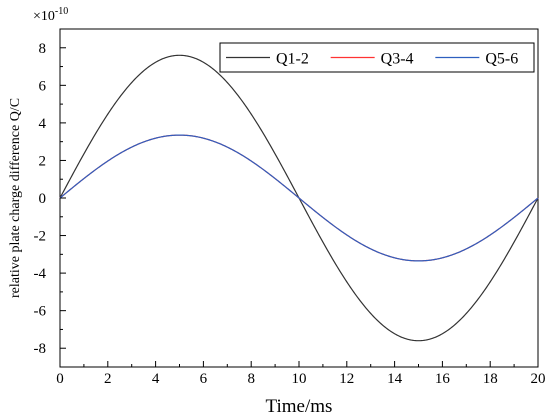 The image size is (550, 418). What do you see at coordinates (43, 49) in the screenshot?
I see `y-tick-label: 8` at bounding box center [43, 49].